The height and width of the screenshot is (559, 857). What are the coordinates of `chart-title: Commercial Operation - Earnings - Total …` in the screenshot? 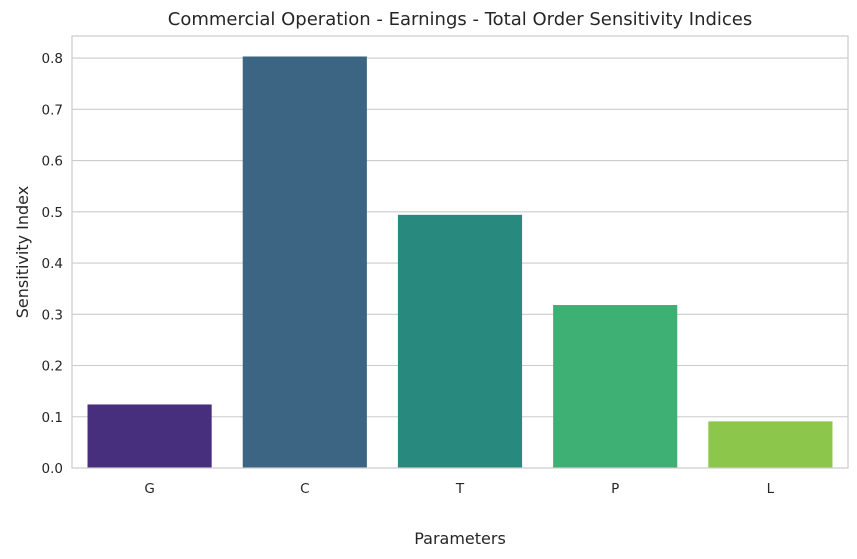 It's located at (460, 19).